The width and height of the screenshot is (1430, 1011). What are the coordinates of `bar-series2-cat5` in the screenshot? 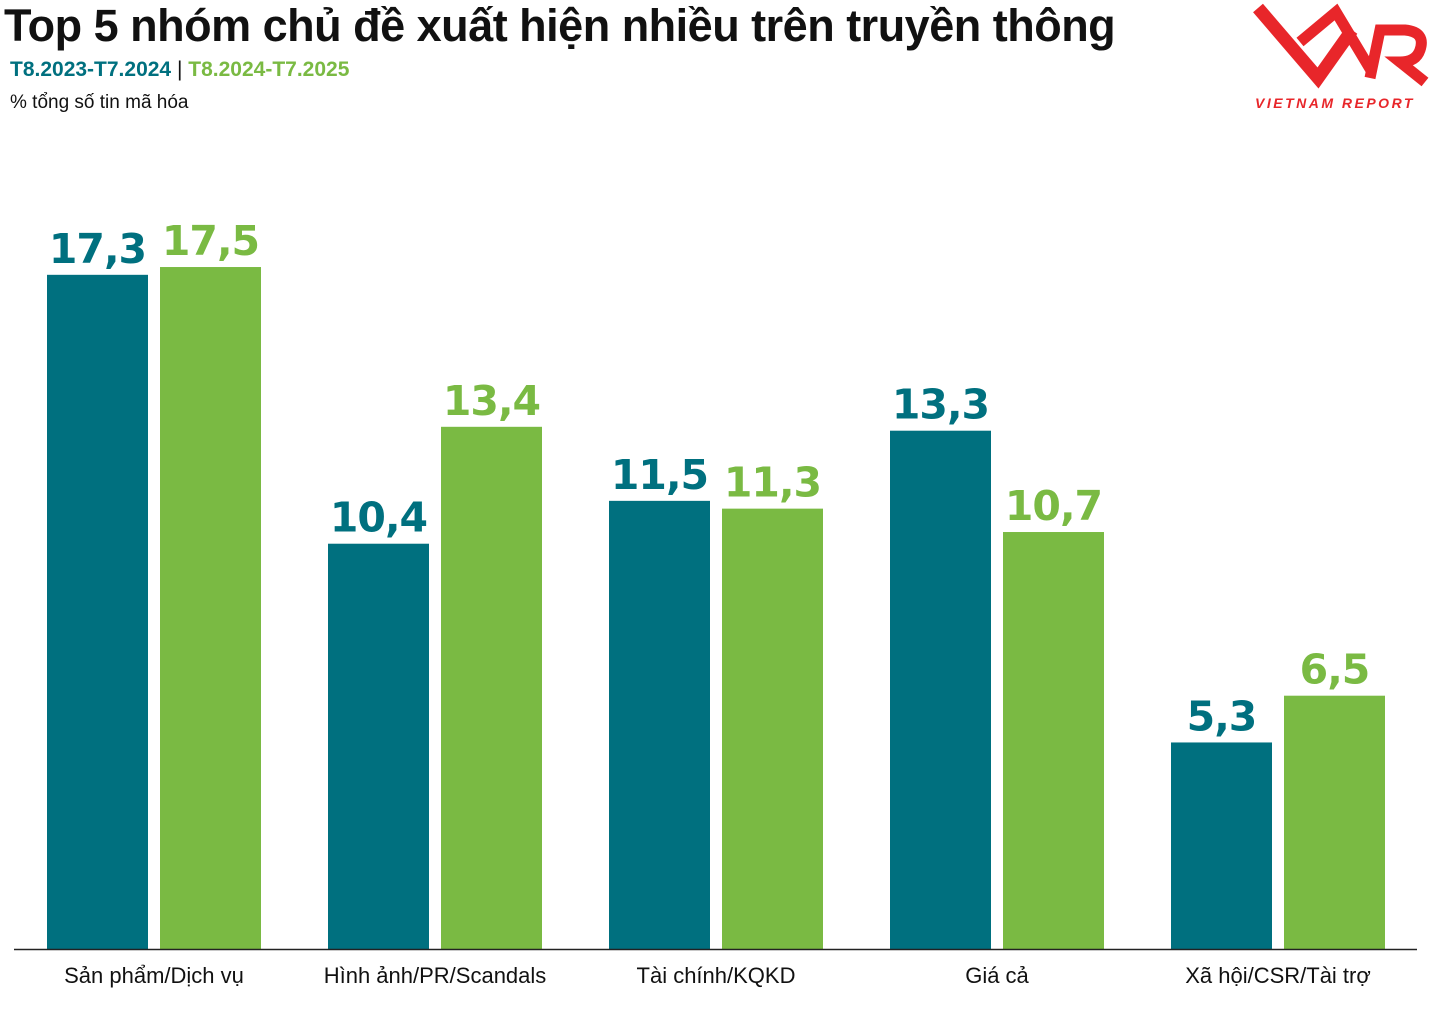 It's located at (1334, 822).